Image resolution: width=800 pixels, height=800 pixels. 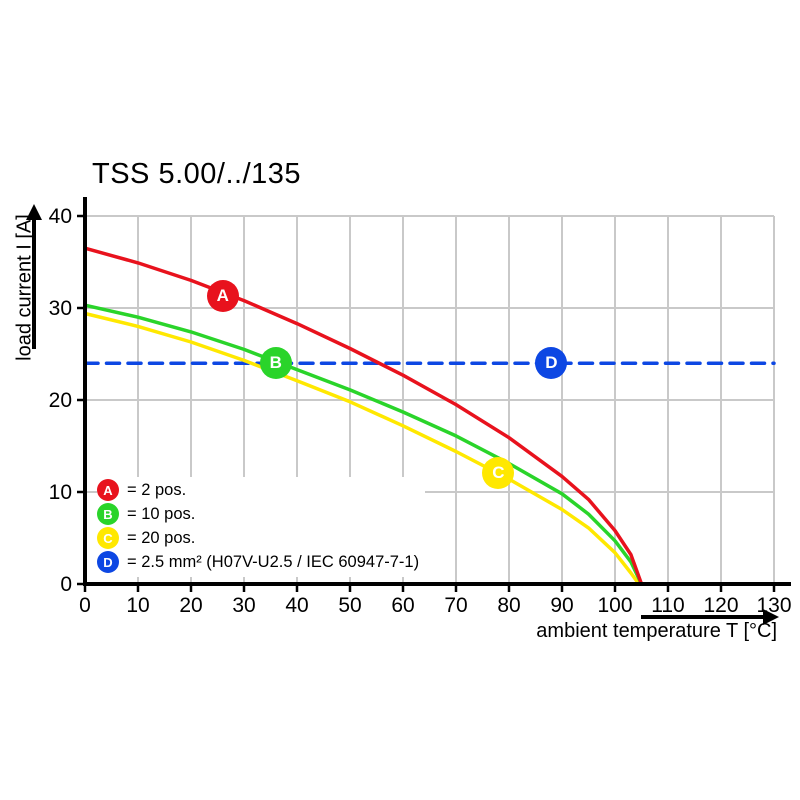 I want to click on x-tick-label-40: 40, so click(x=296, y=605).